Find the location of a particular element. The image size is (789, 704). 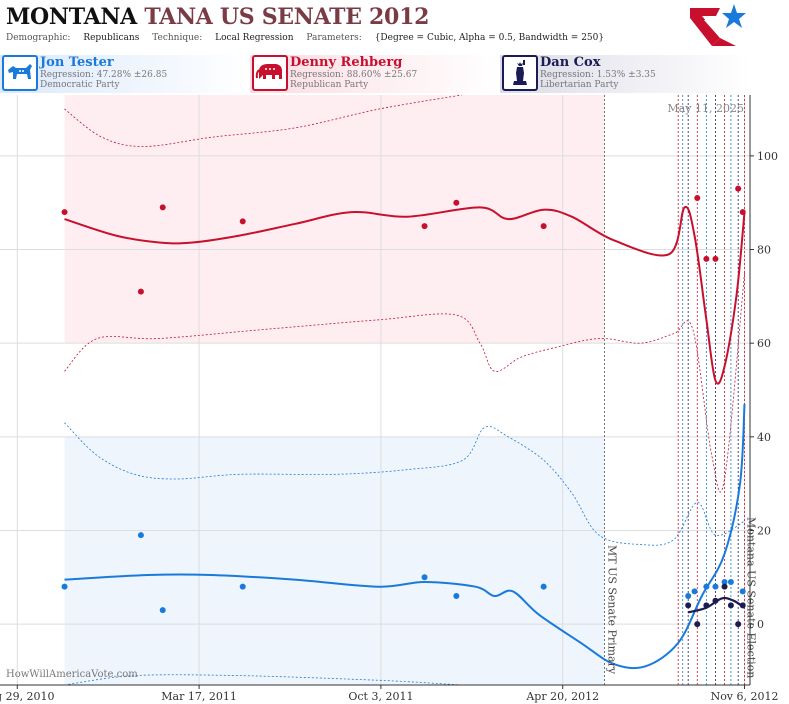

candidate-party: Libertarian Party is located at coordinates (579, 85).